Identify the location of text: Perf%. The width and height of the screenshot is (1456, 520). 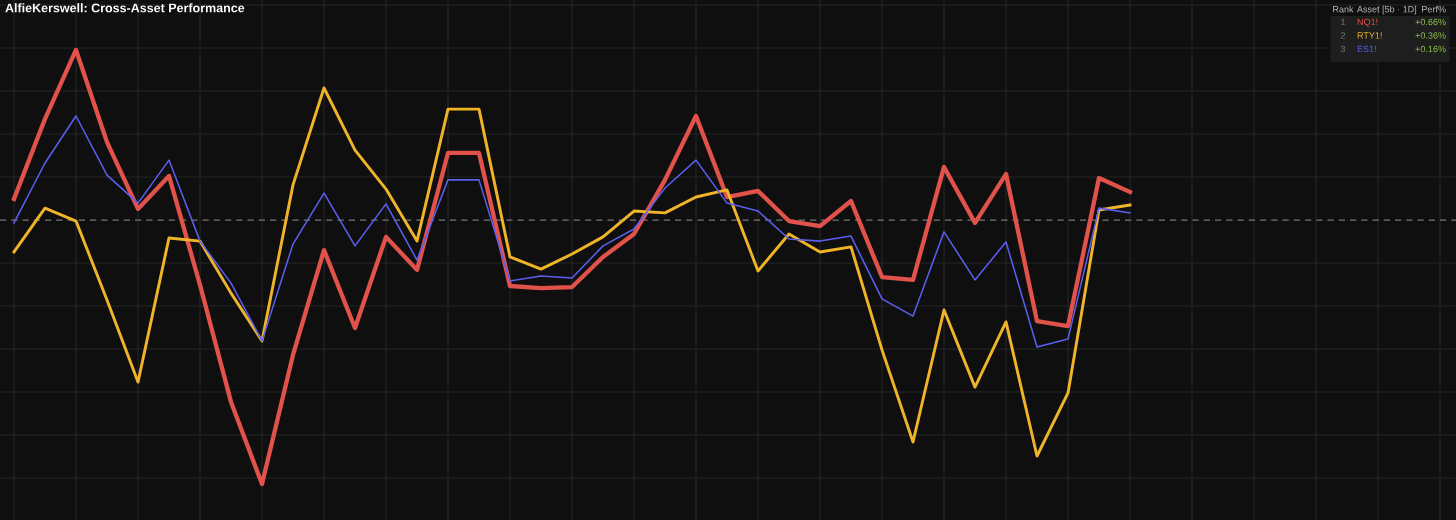
(1434, 9).